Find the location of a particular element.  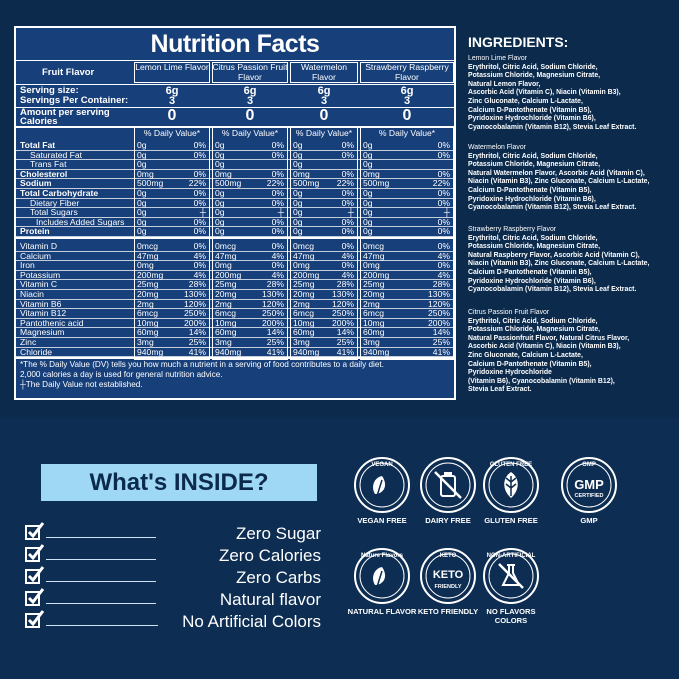

badge-ring-text: Nature Flavors is located at coordinates (381, 556).